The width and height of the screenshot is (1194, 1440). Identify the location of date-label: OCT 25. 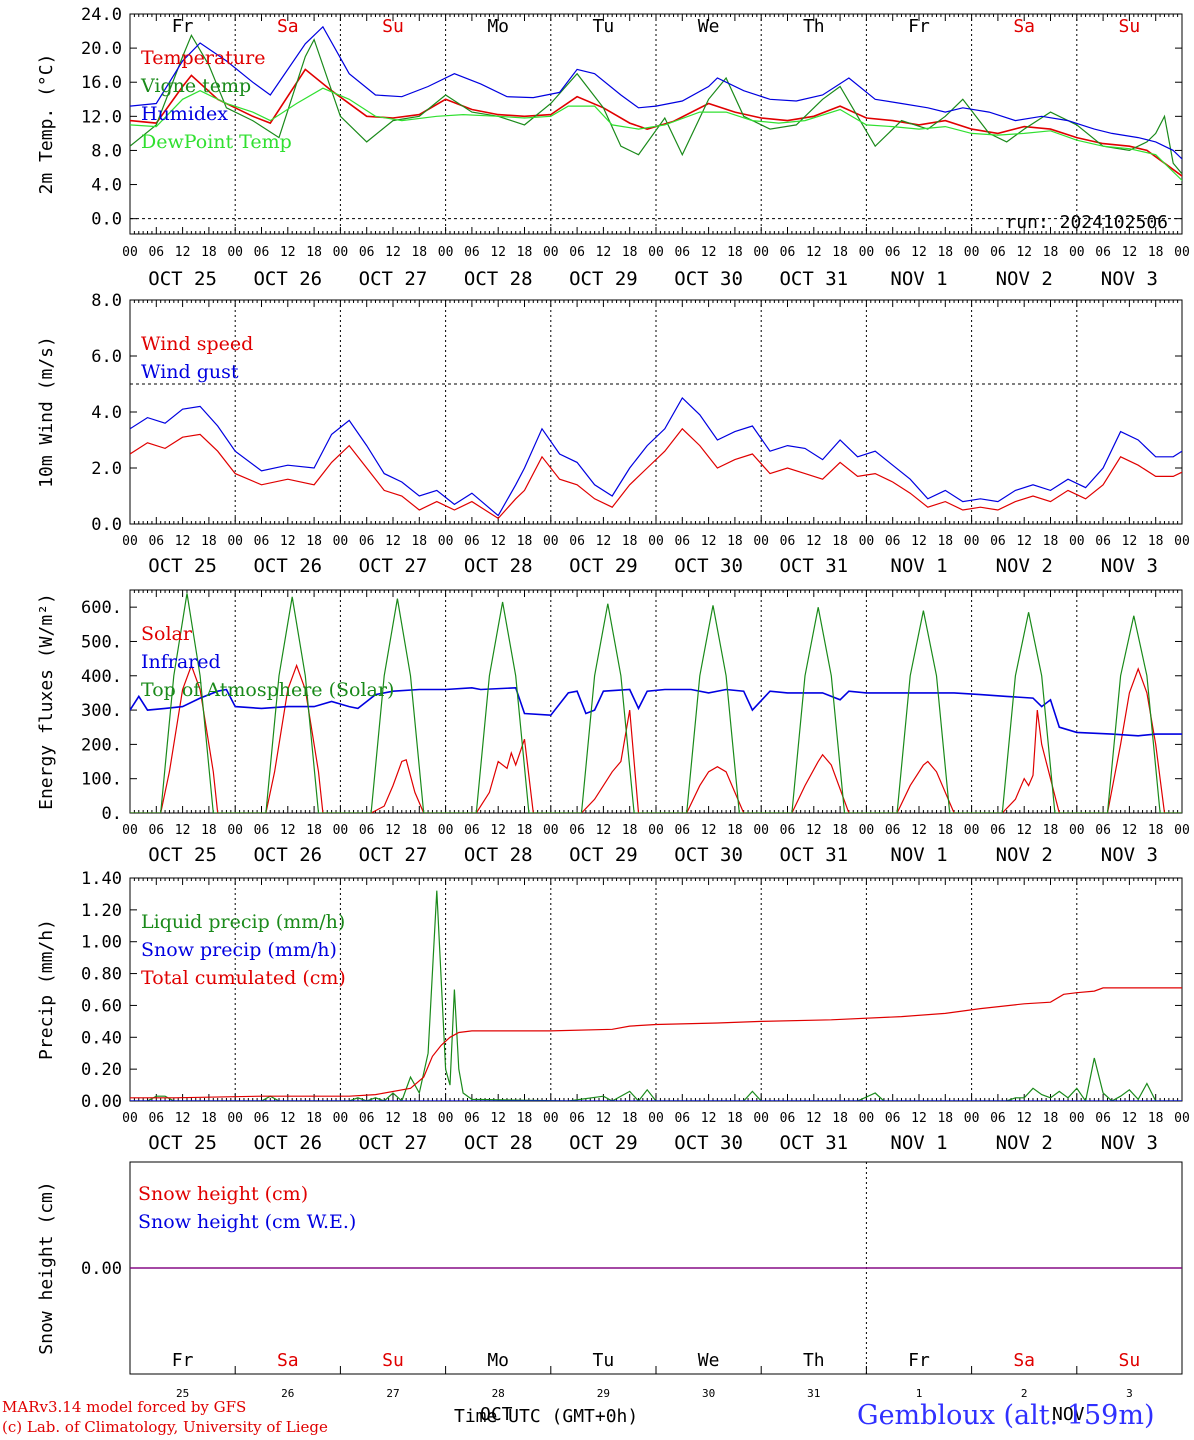
(182, 1143).